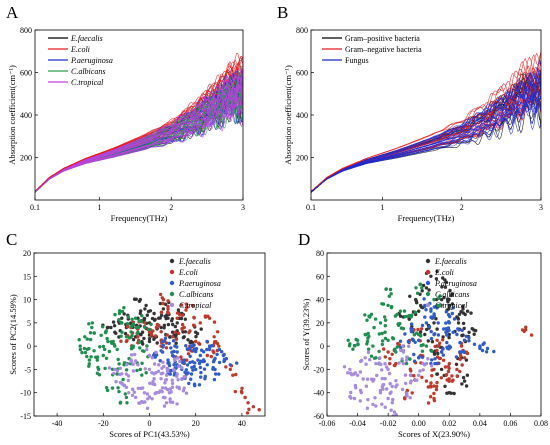  What do you see at coordinates (13, 334) in the screenshot?
I see `y-axis-label: Scores of PC2(14.59%)` at bounding box center [13, 334].